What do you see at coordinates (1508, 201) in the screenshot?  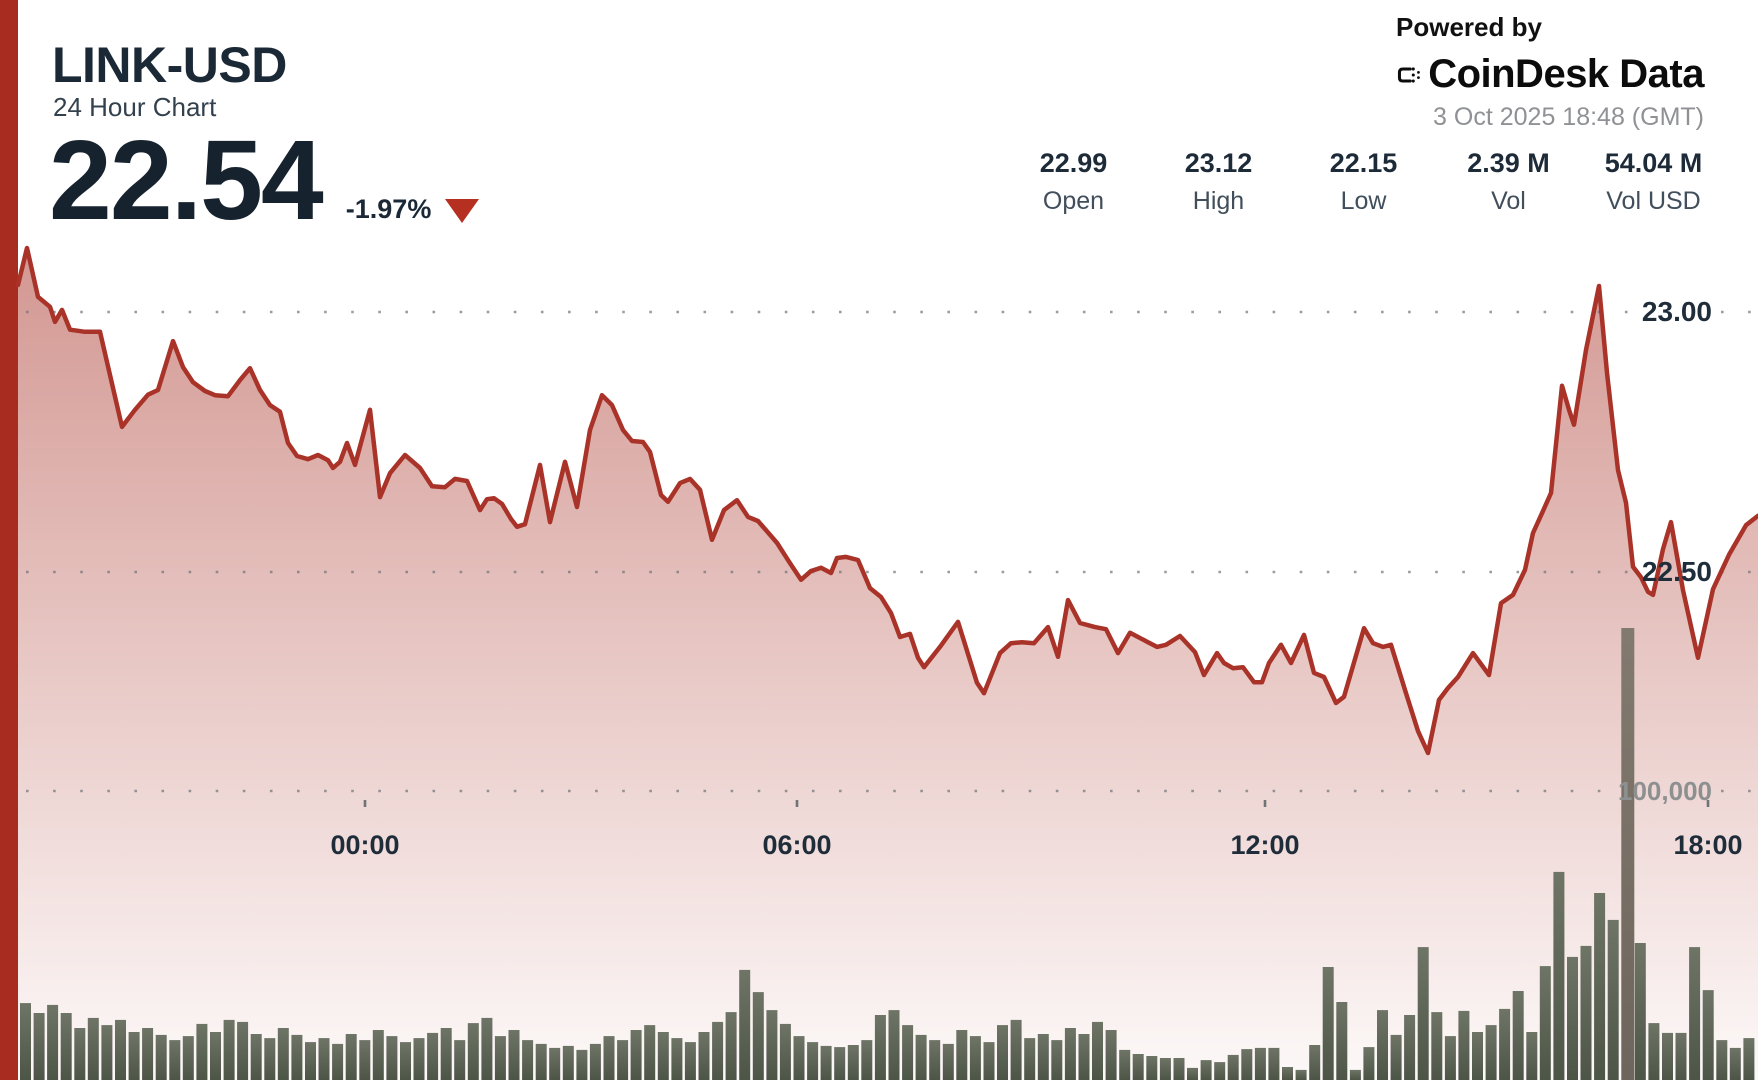 I see `stat-label: Vol` at bounding box center [1508, 201].